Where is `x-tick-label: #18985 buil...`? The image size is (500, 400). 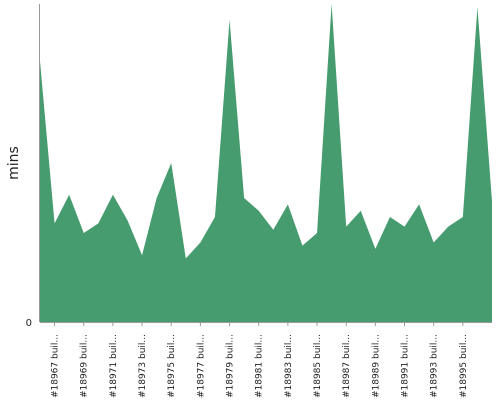
x-tick-label: #18985 buil... is located at coordinates (318, 366).